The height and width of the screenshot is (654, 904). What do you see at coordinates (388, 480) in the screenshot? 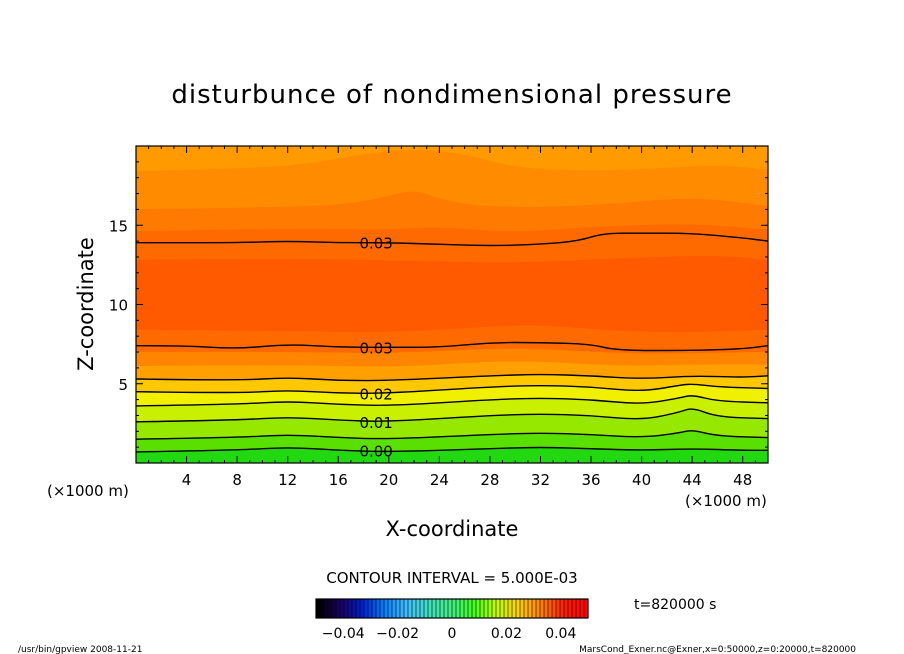
I see `x-tick-label-4: 20` at bounding box center [388, 480].